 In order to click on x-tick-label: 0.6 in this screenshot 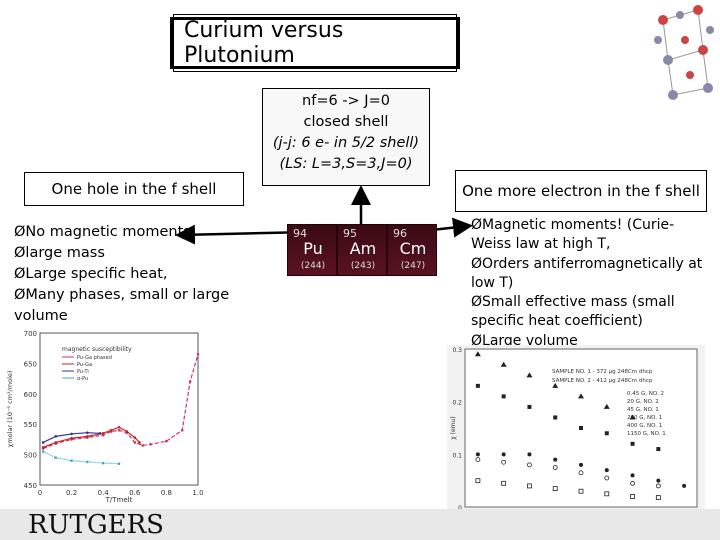, I will do `click(135, 493)`.